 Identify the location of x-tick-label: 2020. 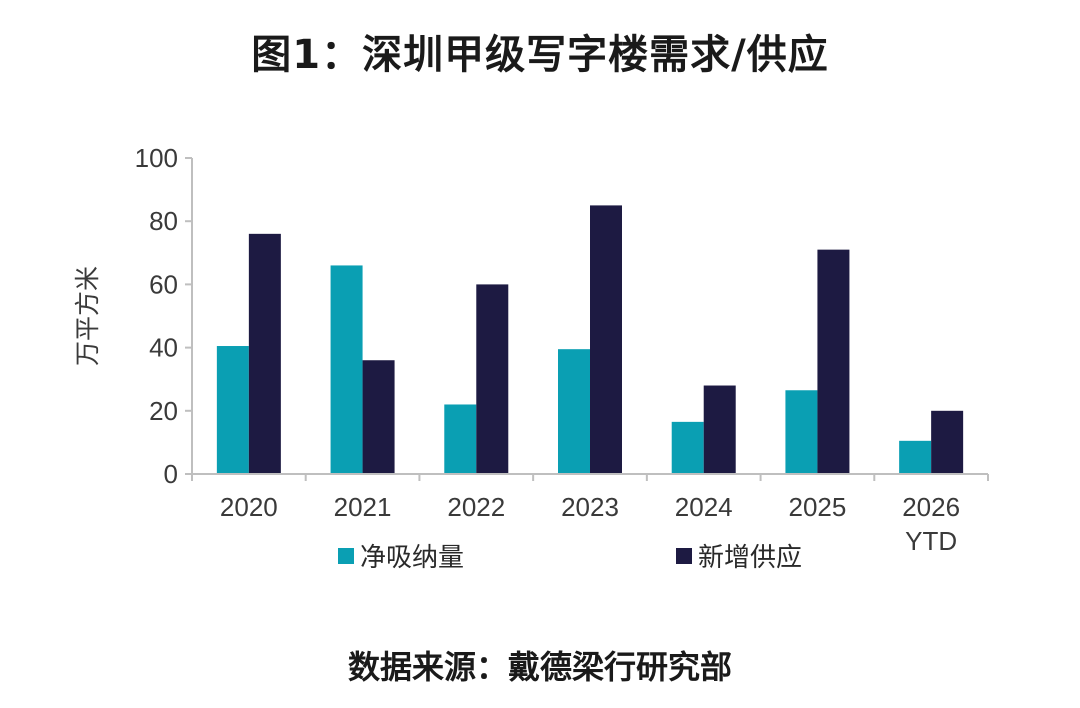
(249, 507).